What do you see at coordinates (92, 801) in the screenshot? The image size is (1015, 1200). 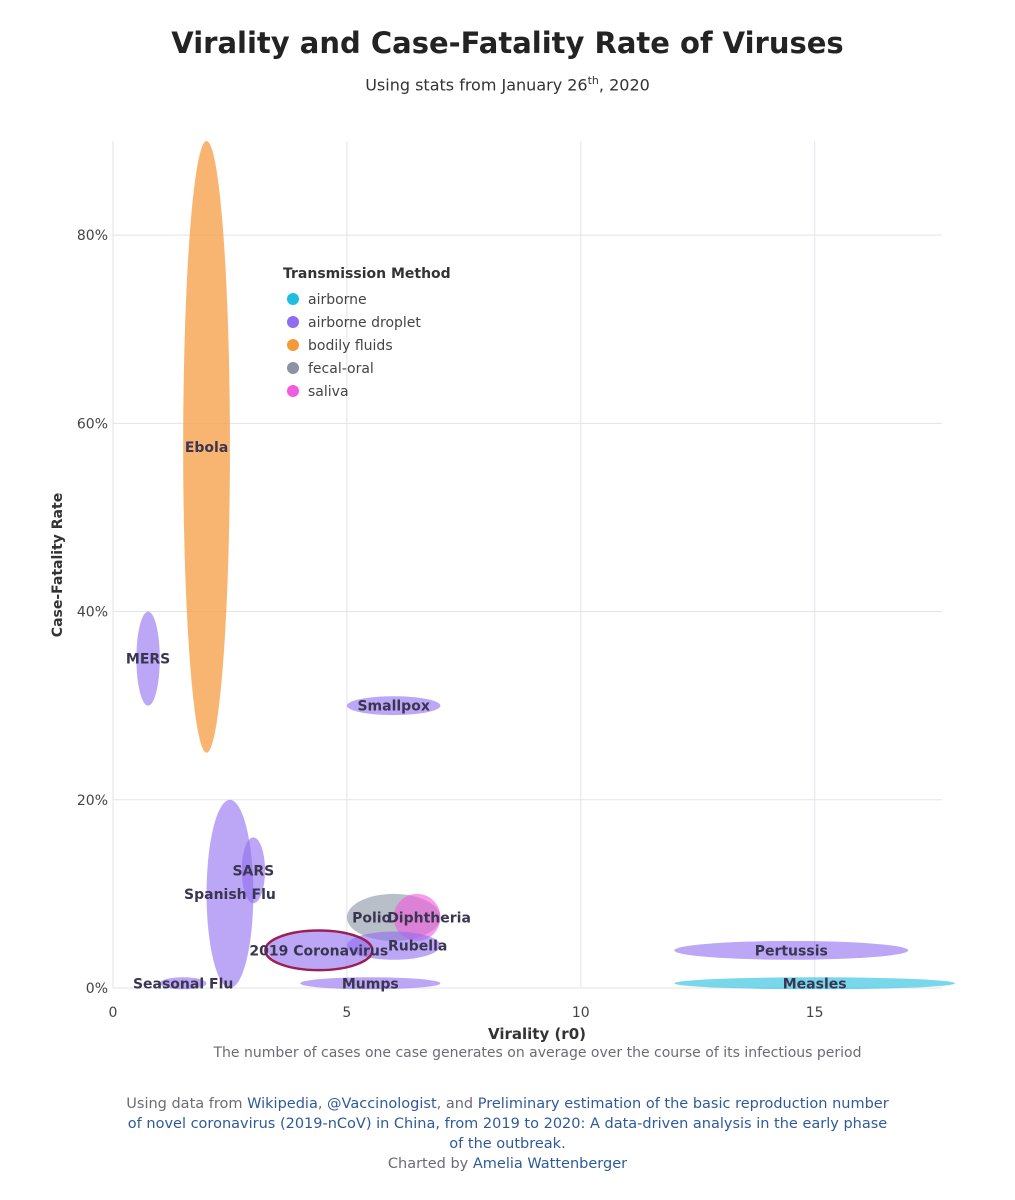 I see `y-tick-label: 20%` at bounding box center [92, 801].